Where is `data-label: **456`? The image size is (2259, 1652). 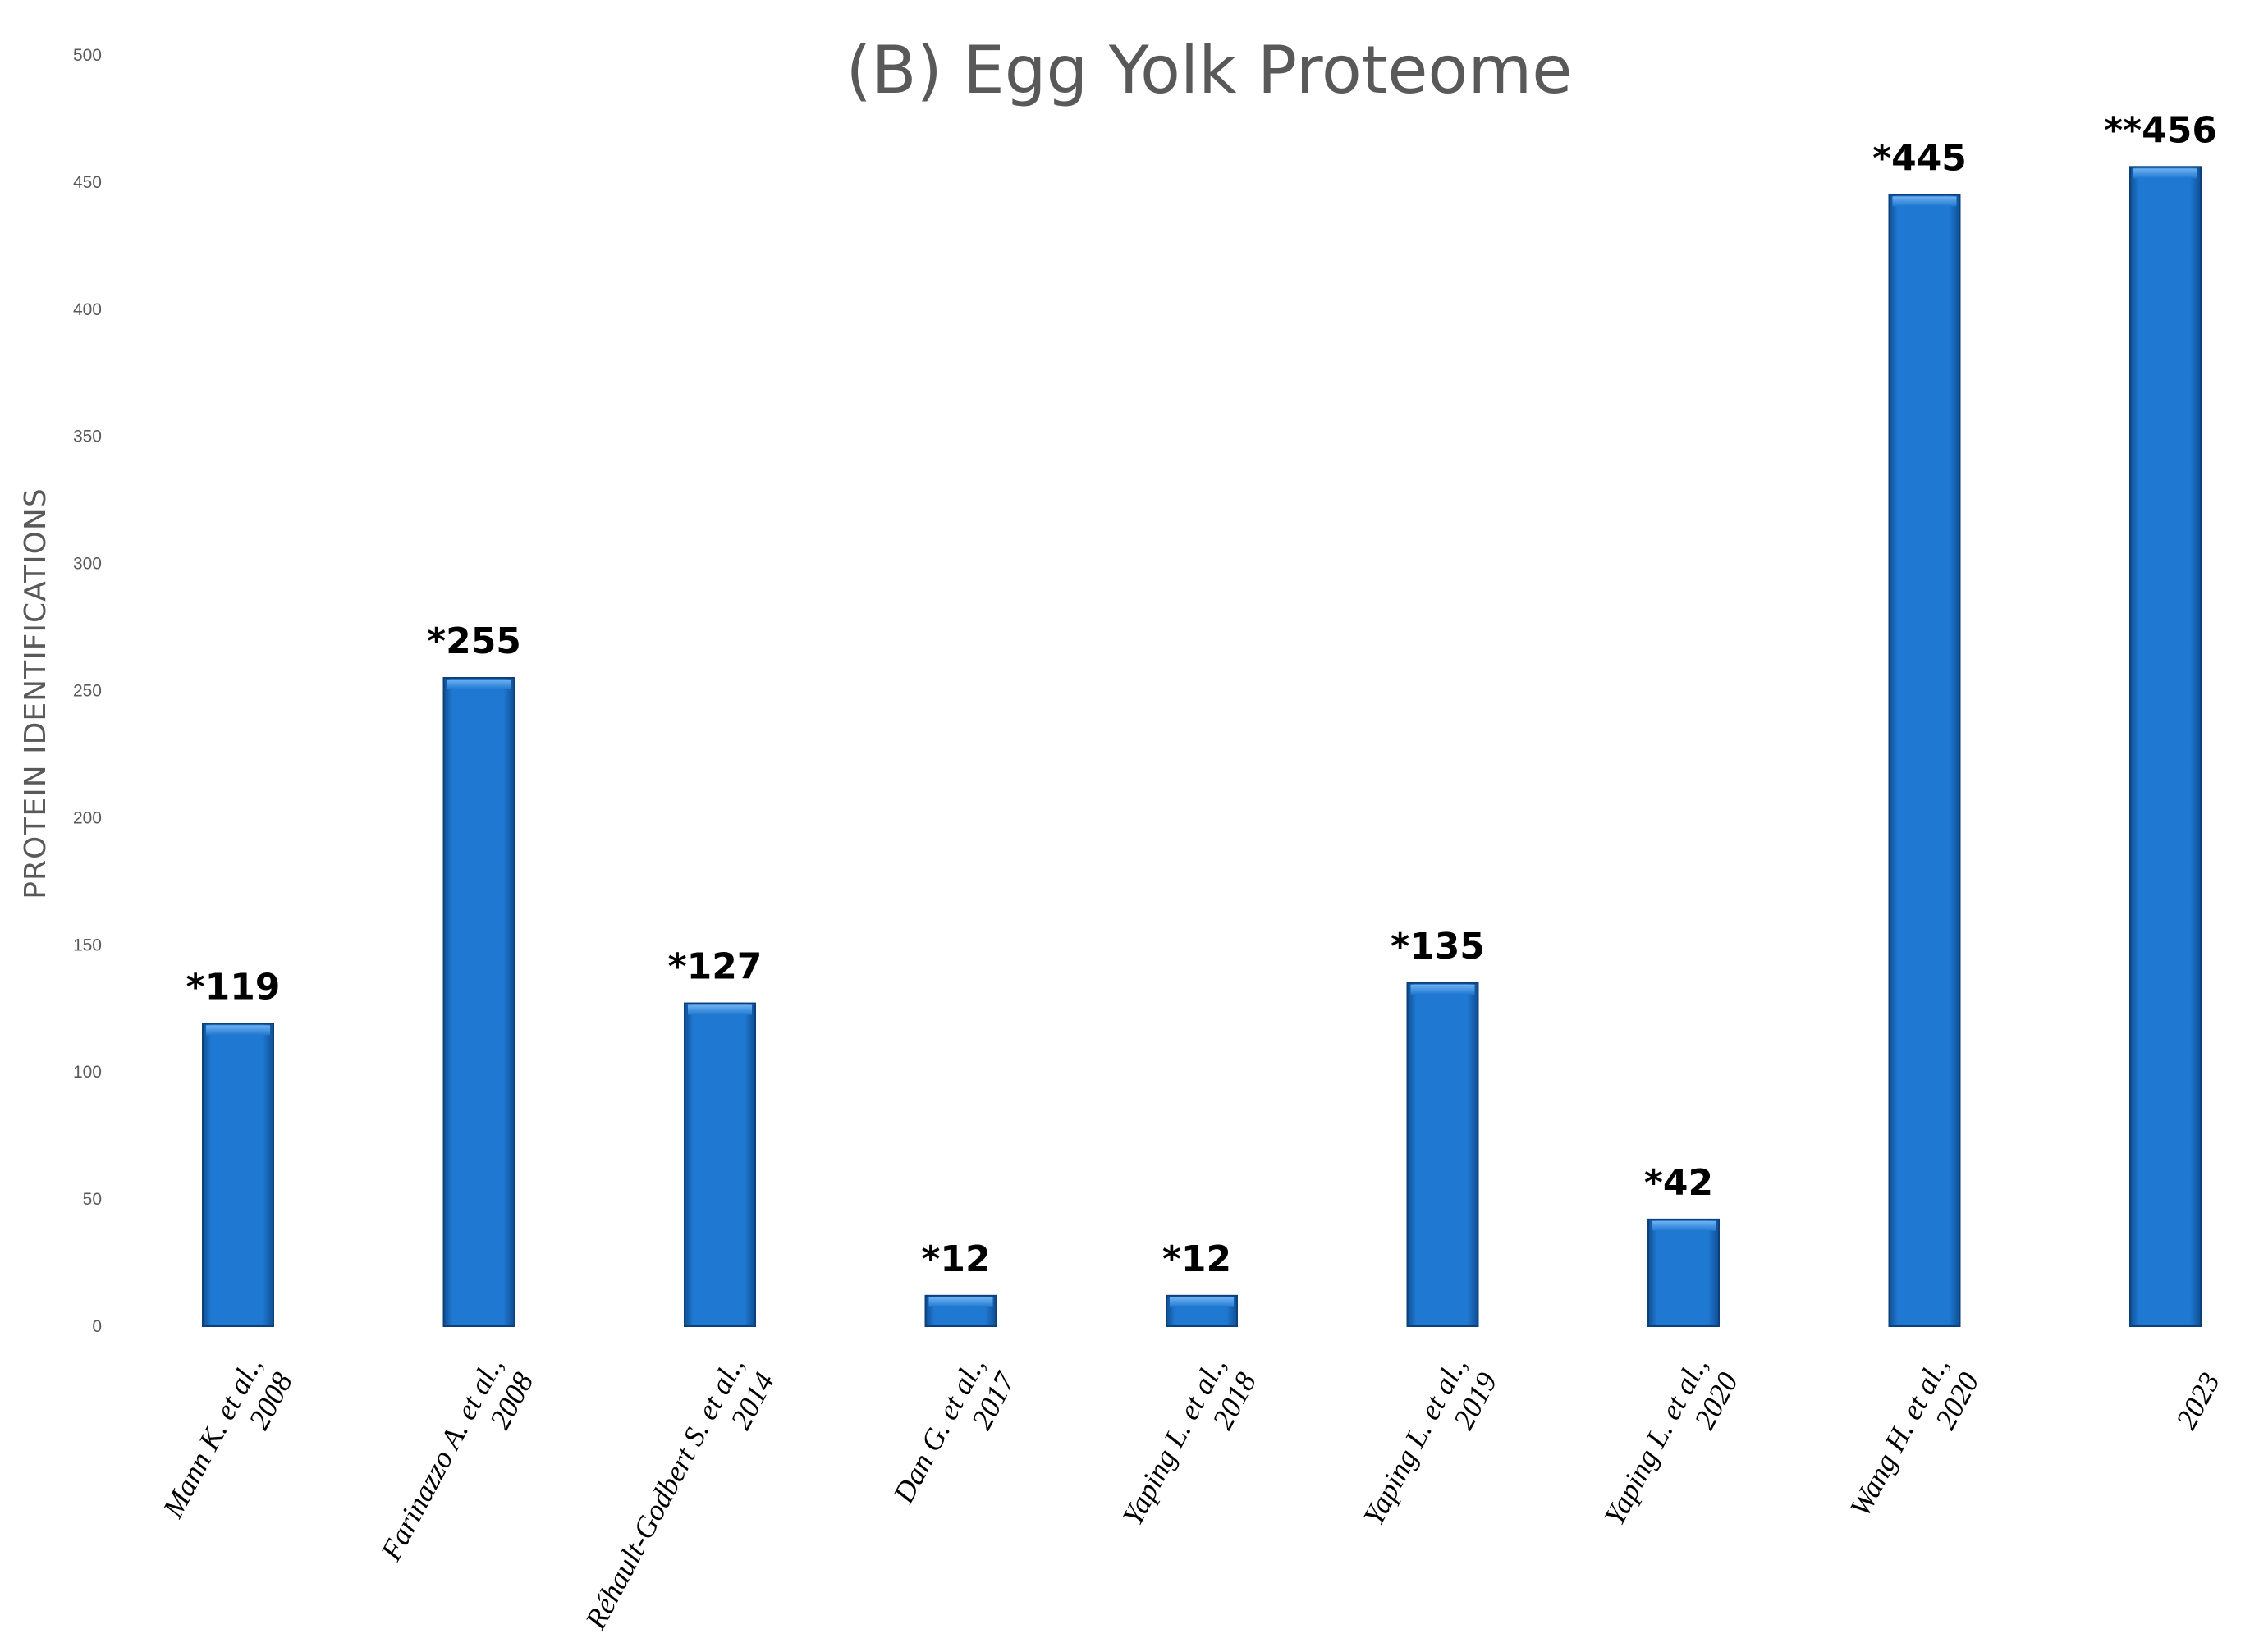
data-label: **456 is located at coordinates (2161, 130).